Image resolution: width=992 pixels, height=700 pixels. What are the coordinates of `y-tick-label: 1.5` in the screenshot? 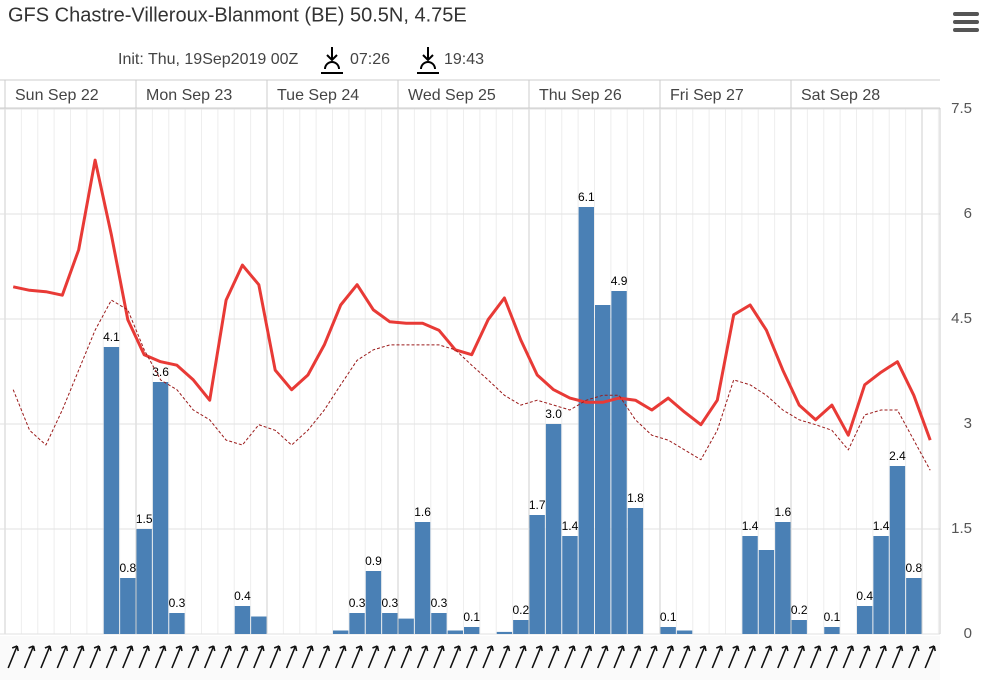 It's located at (961, 528).